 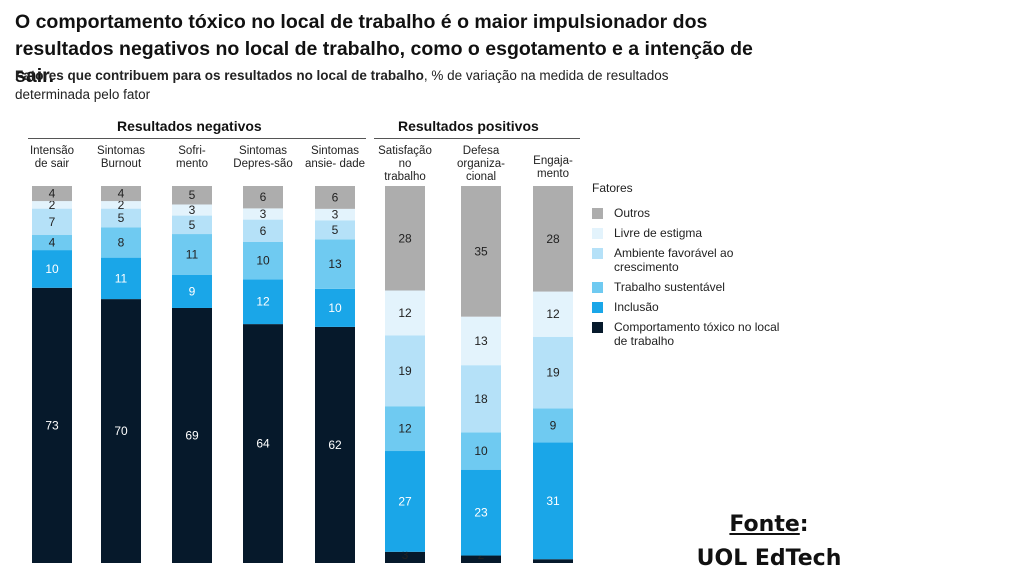 I want to click on source-colon: :, so click(x=804, y=524).